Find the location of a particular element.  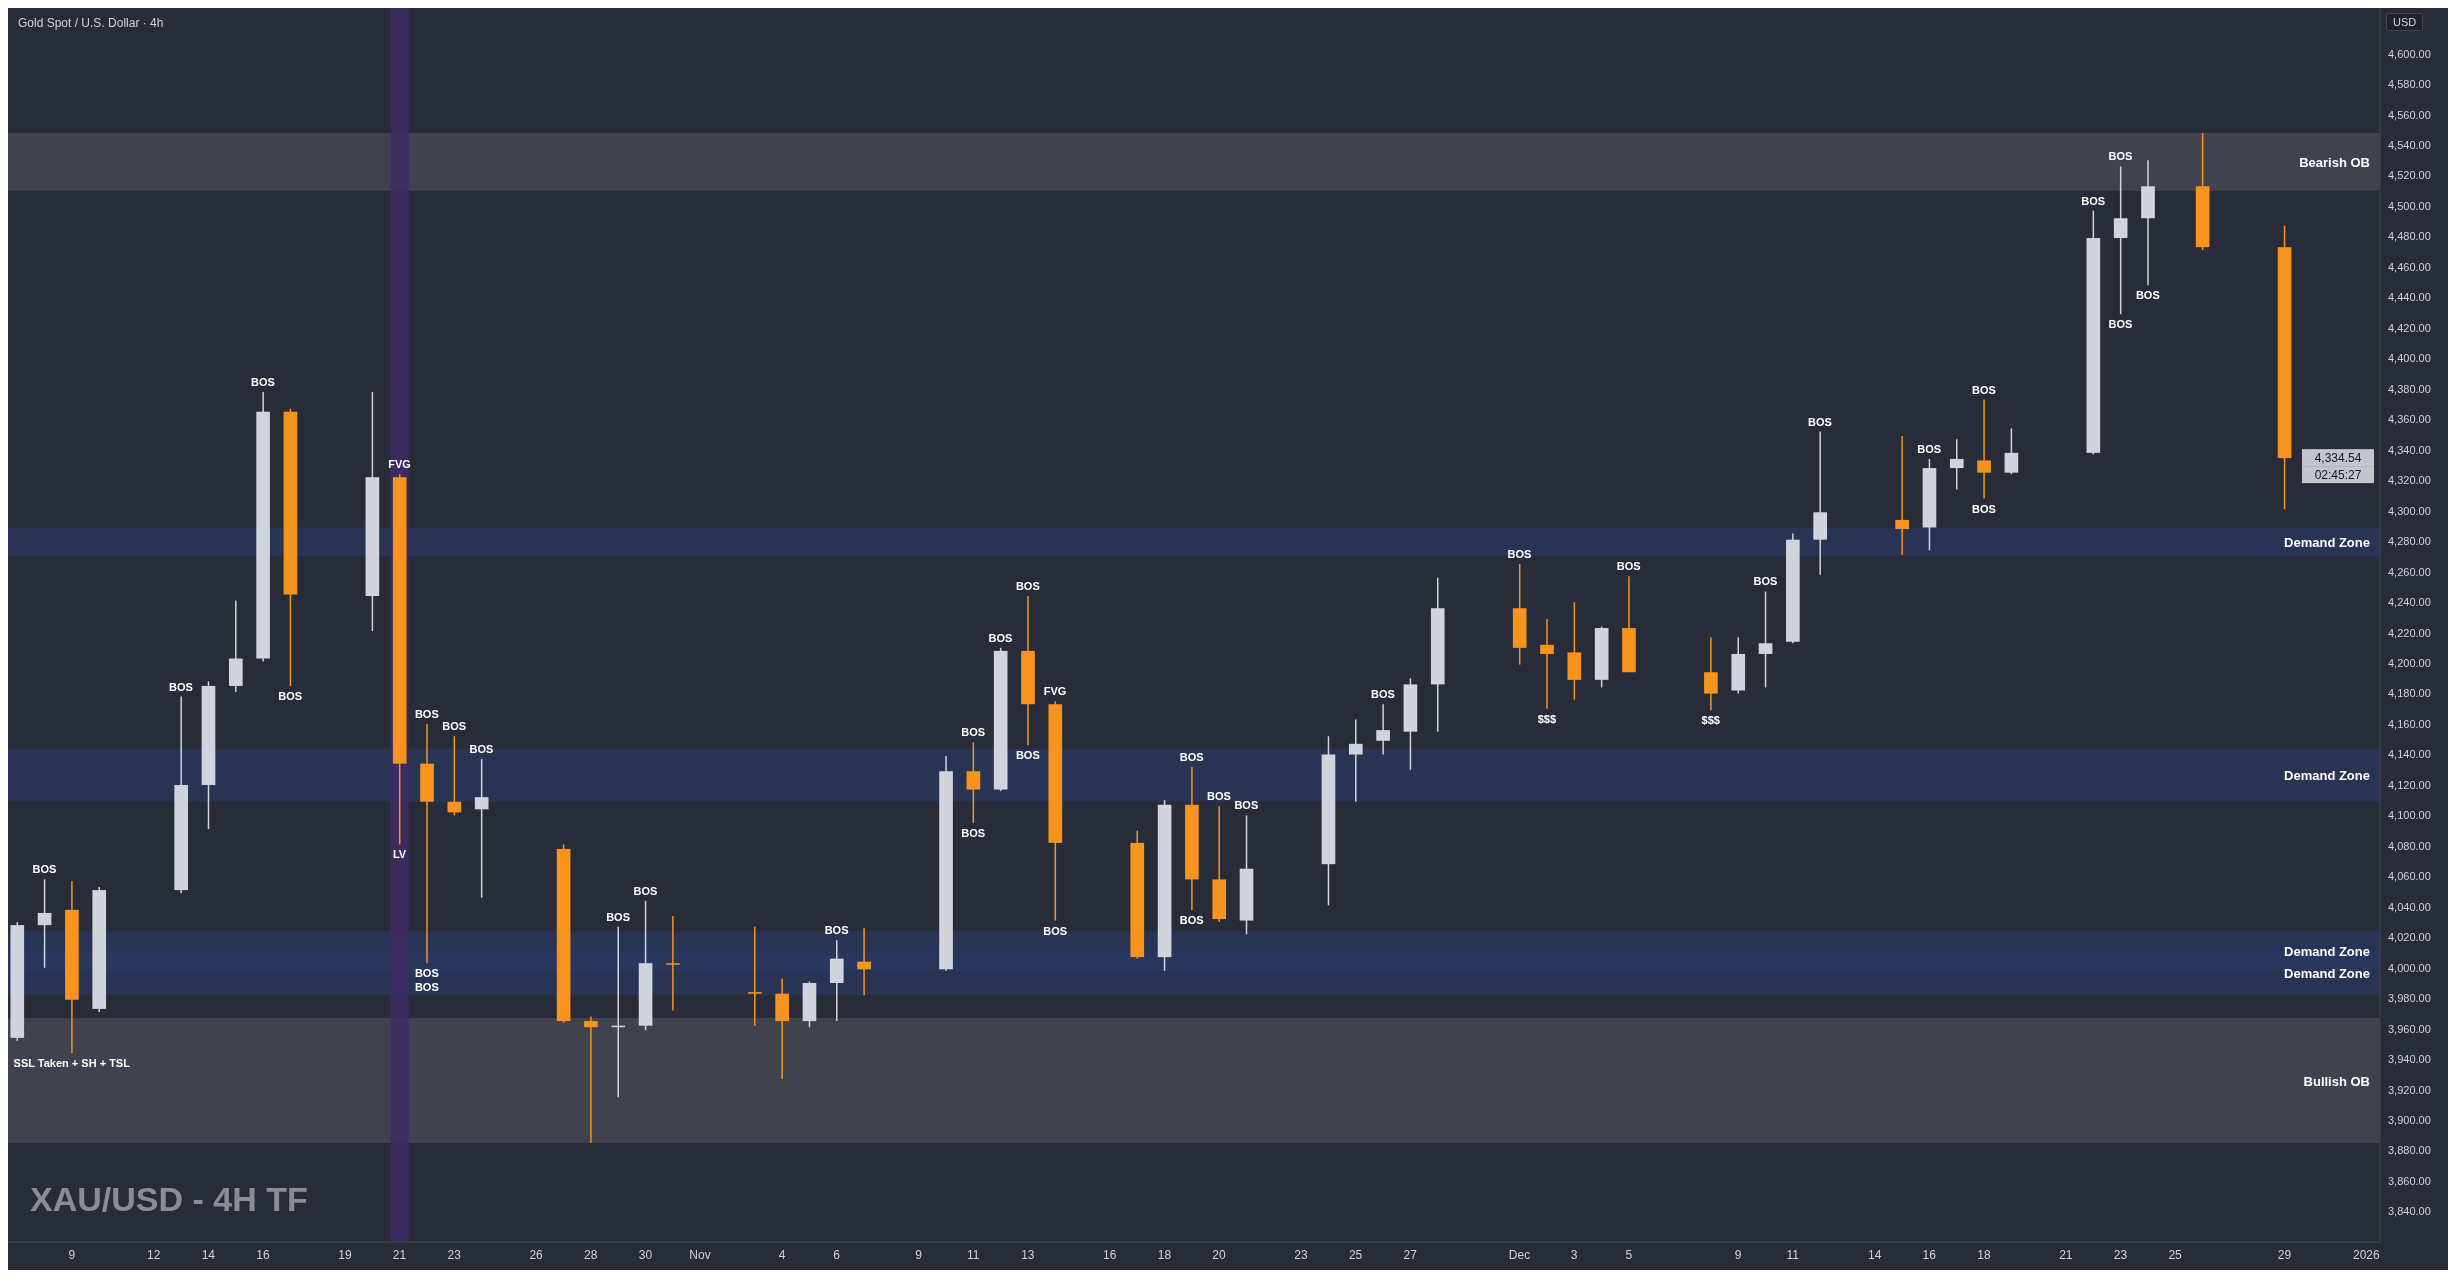

y-tick-label: 3,920.00 is located at coordinates (2409, 1089).